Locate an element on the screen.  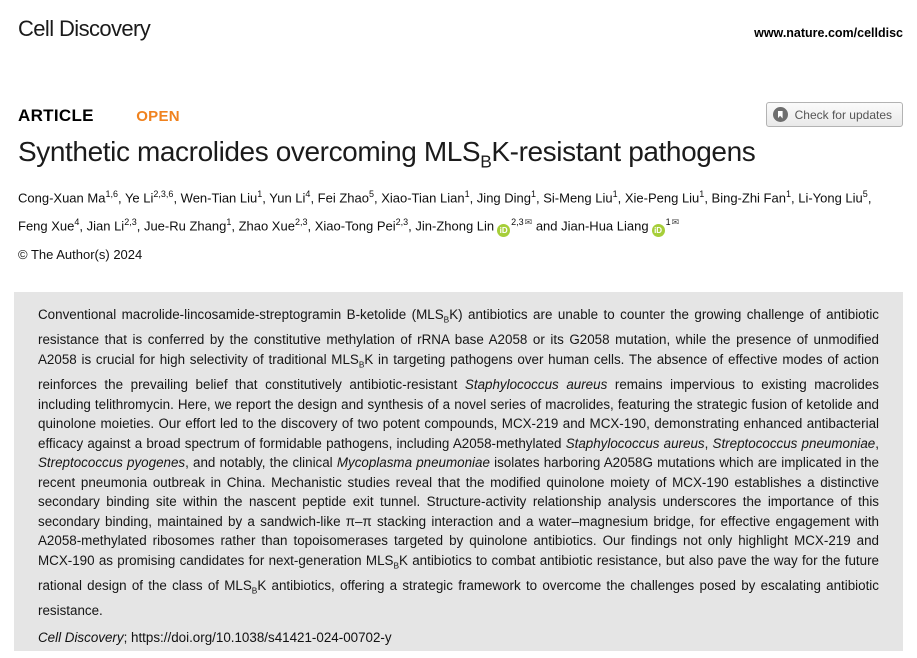
check-for-updates-label: Check for updates is located at coordinates (843, 114).